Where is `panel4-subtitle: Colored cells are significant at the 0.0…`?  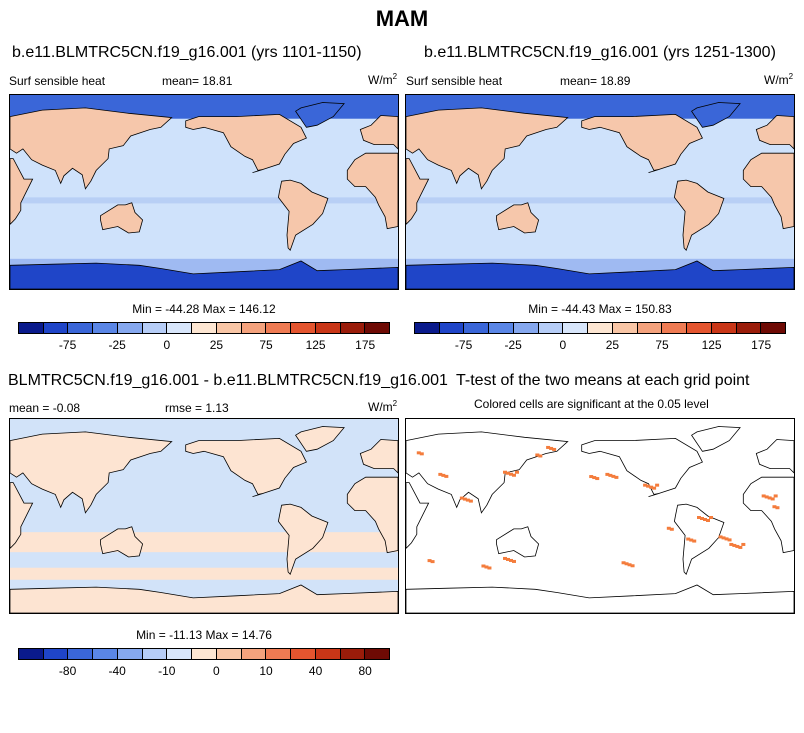 panel4-subtitle: Colored cells are significant at the 0.0… is located at coordinates (591, 404).